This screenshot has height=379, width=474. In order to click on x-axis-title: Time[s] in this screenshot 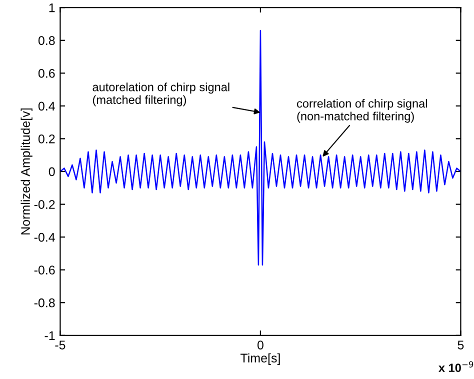, I will do `click(260, 359)`.